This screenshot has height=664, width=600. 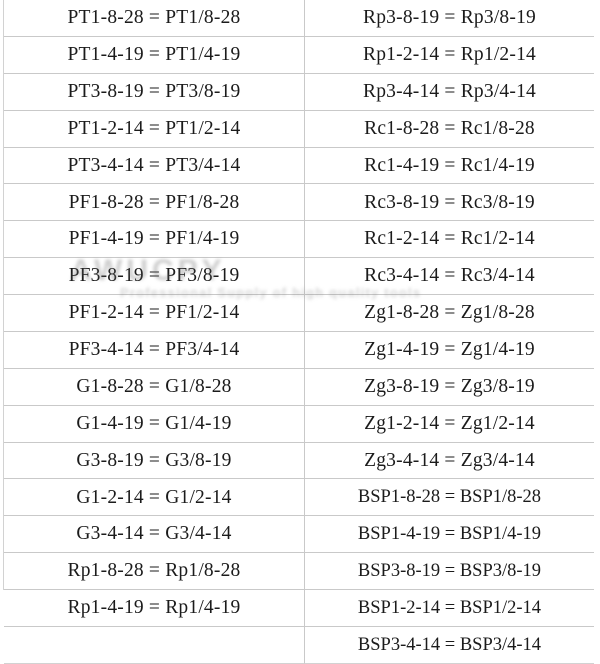 I want to click on table-cell-right-5: Rc1-4-19 = Rc1/4-19, so click(x=449, y=166).